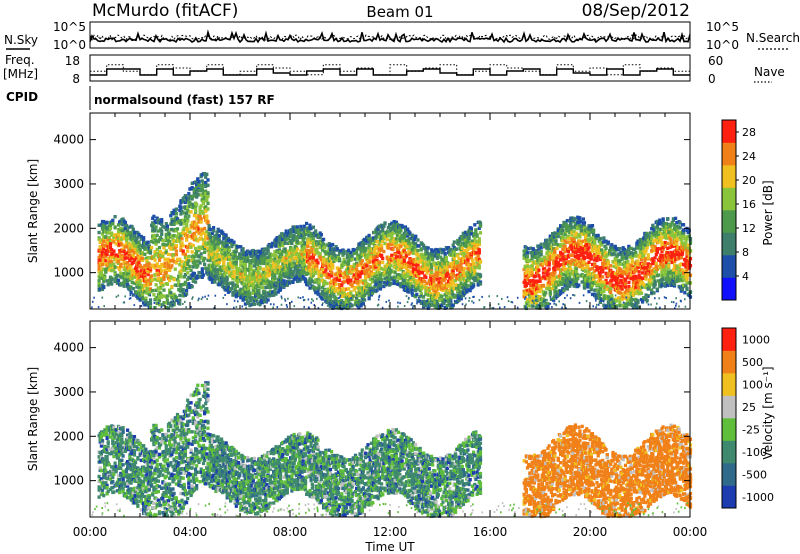  I want to click on beam-title: Beam 01, so click(399, 12).